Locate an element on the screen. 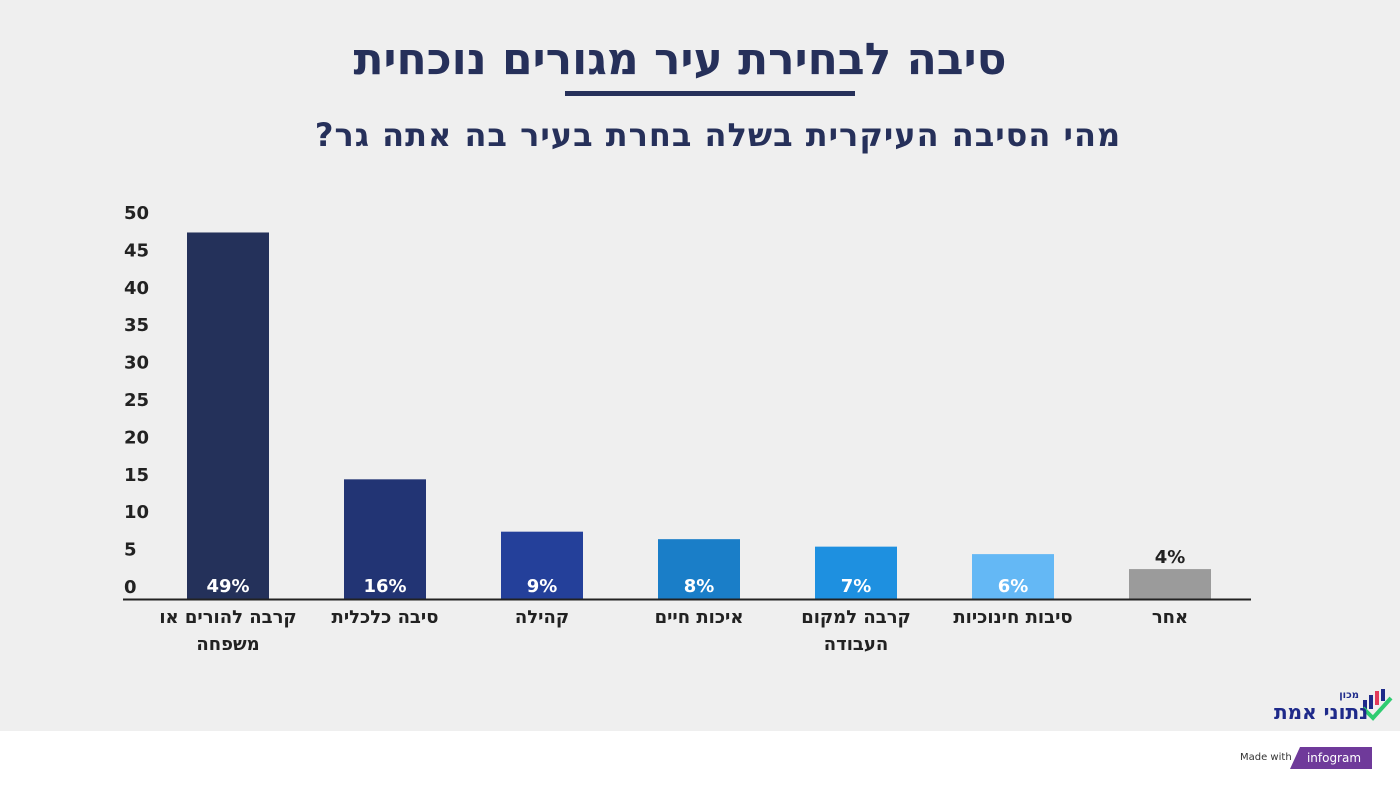  made-with-label: Made with is located at coordinates (1266, 757).